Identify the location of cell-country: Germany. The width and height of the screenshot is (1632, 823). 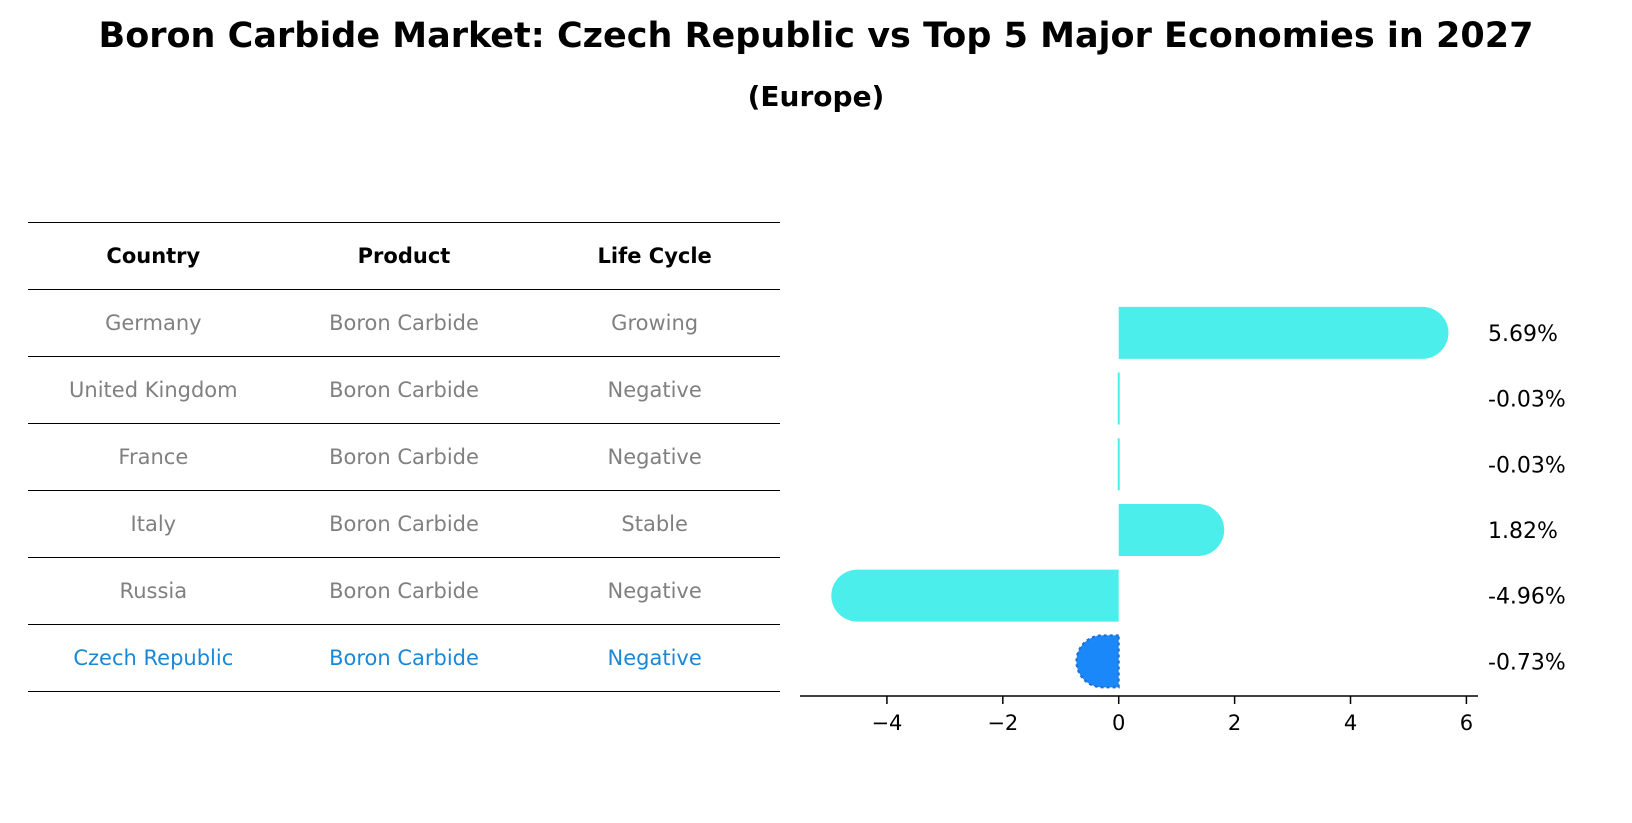
(153, 323).